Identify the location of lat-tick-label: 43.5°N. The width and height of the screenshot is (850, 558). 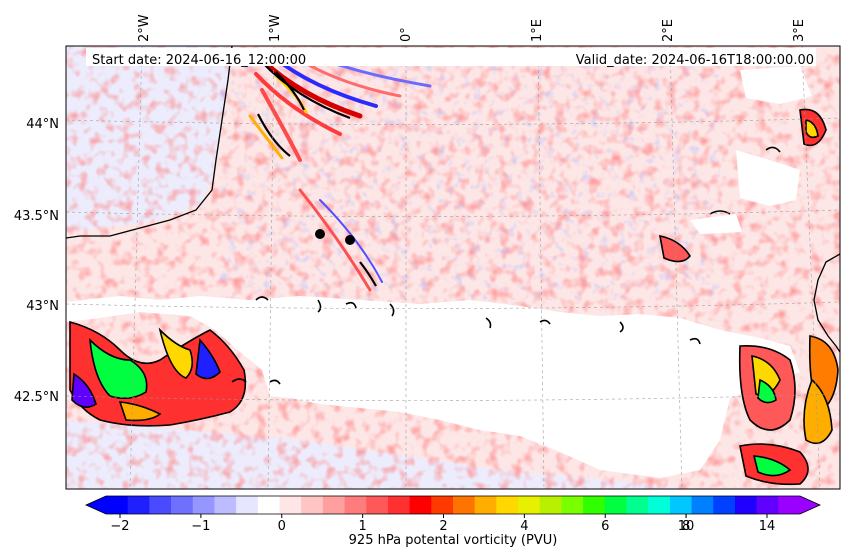
(36, 216).